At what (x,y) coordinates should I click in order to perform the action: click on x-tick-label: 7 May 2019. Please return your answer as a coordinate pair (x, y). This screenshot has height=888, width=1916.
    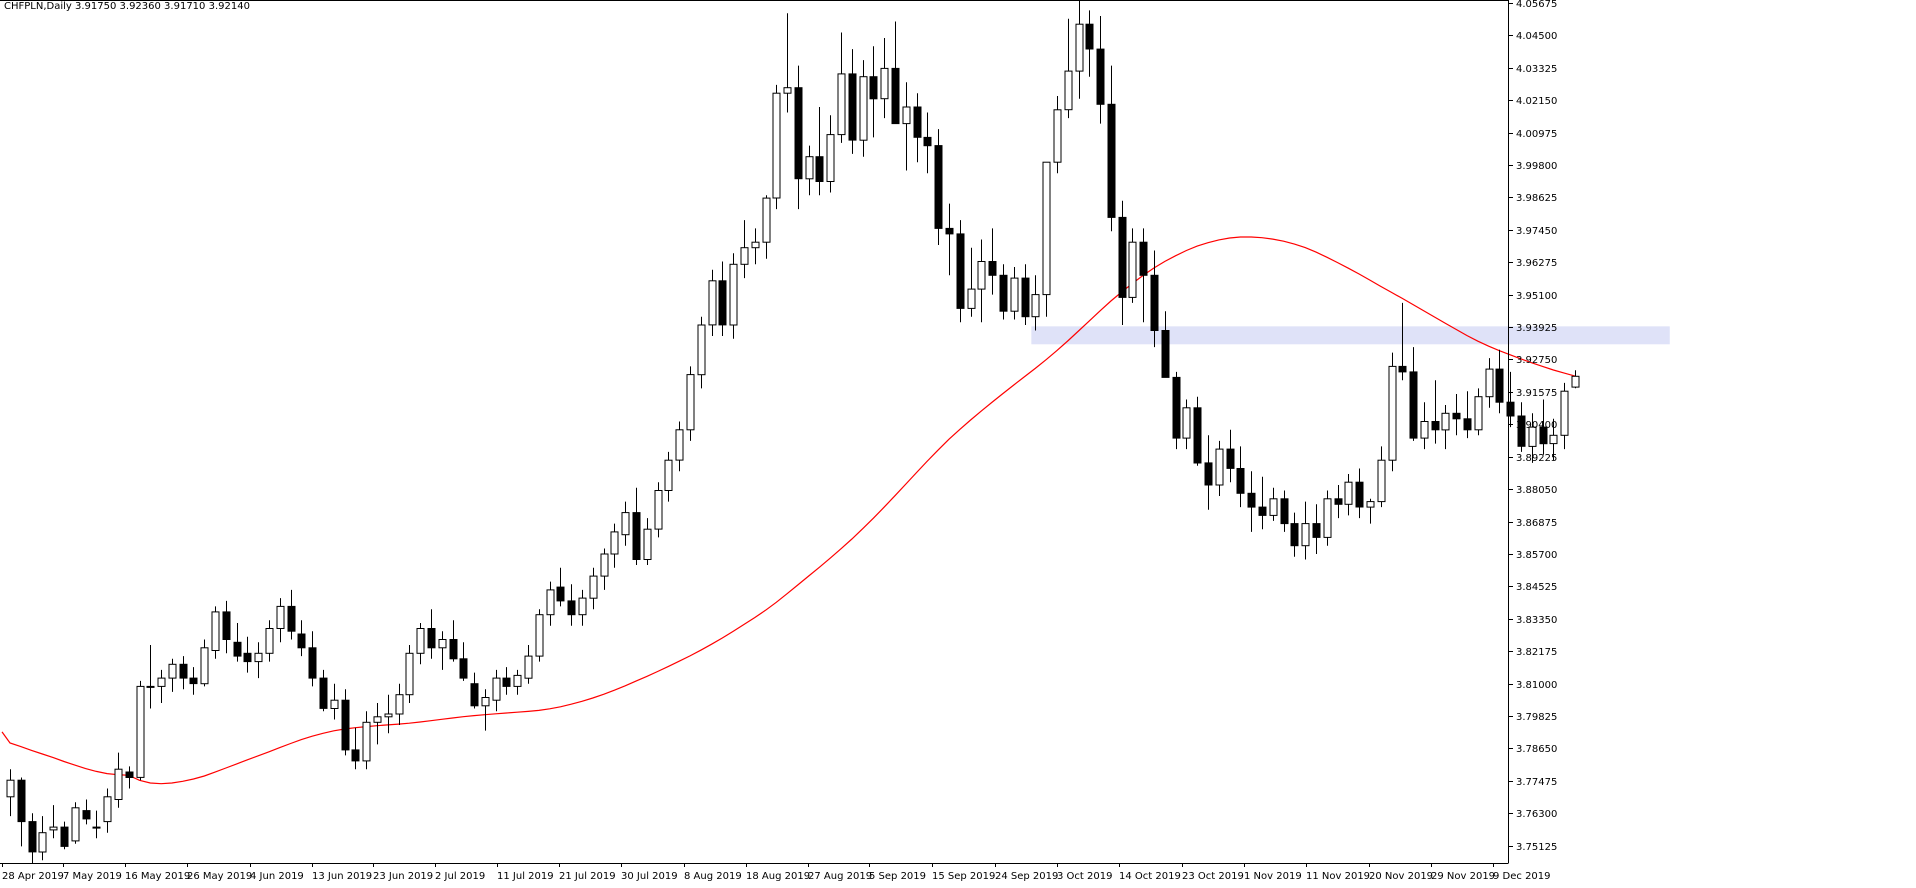
    Looking at the image, I should click on (92, 876).